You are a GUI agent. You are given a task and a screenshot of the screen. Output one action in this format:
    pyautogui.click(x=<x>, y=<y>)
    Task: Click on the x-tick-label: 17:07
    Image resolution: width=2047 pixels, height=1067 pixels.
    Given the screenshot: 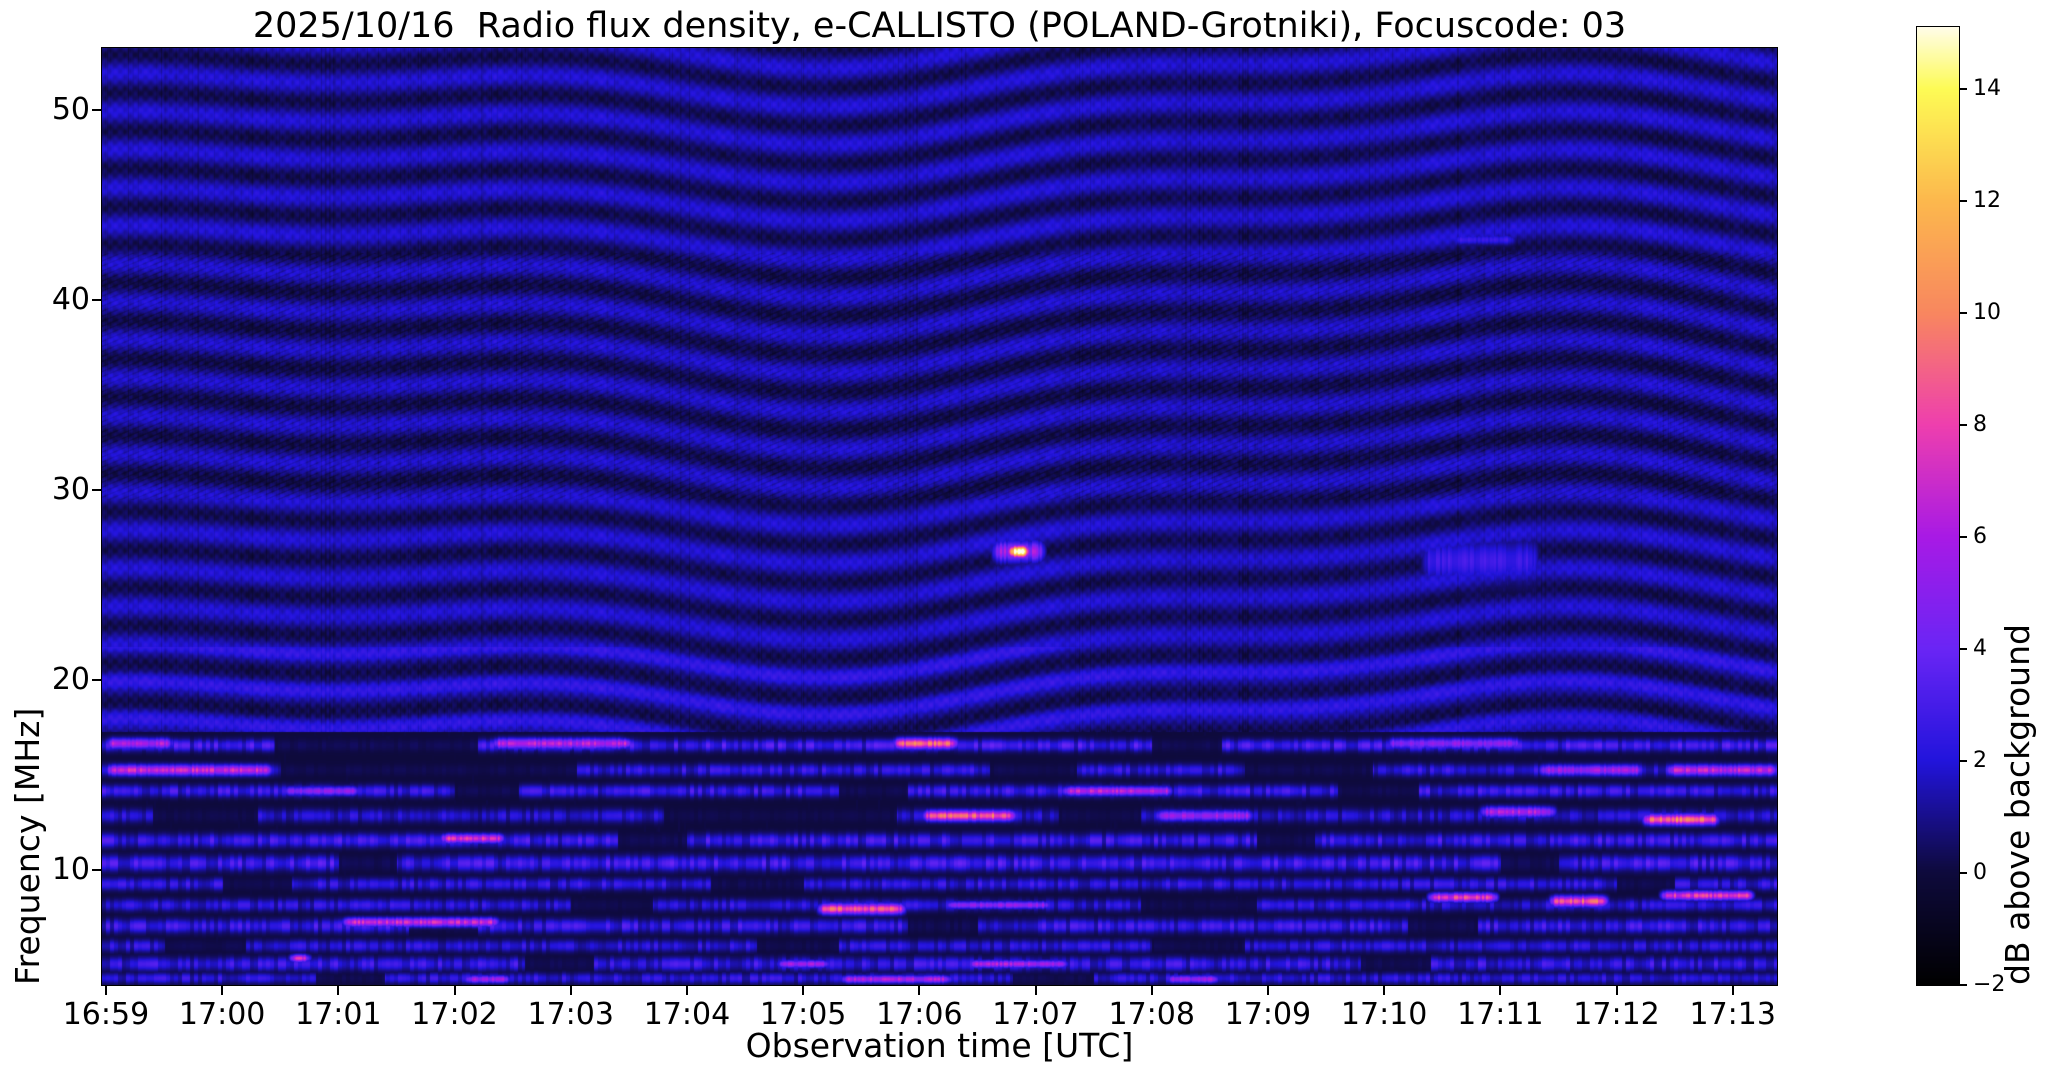 What is the action you would take?
    pyautogui.click(x=1035, y=1014)
    